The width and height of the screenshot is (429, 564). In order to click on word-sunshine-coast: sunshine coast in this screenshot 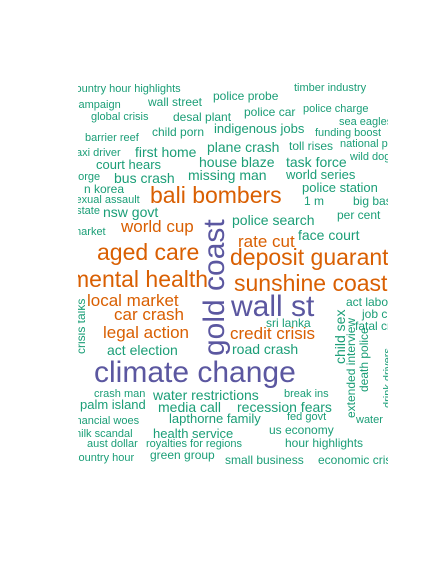, I will do `click(311, 283)`.